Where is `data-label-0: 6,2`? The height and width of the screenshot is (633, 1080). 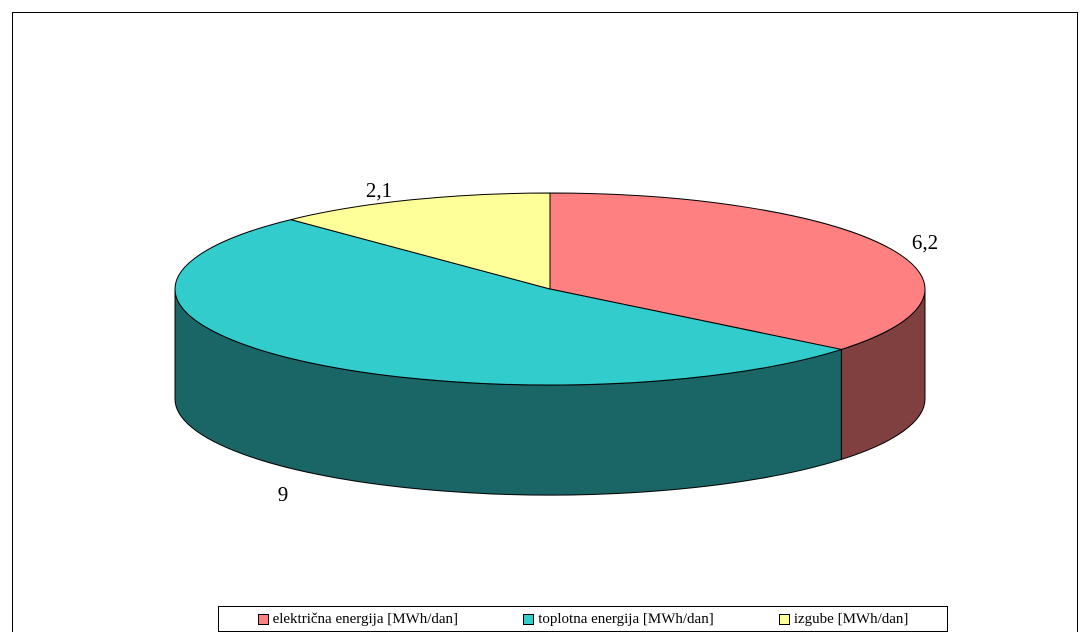
data-label-0: 6,2 is located at coordinates (925, 242).